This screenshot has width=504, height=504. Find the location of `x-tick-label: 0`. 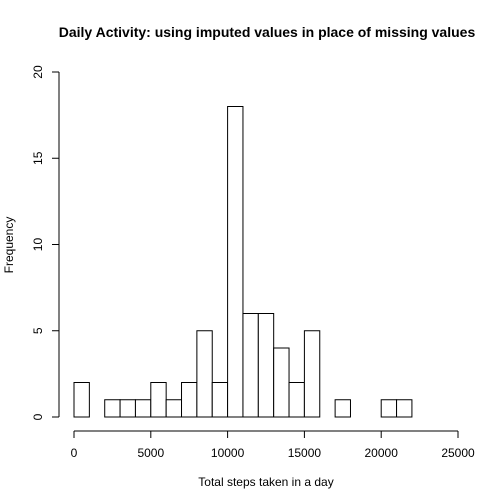

x-tick-label: 0 is located at coordinates (74, 453).